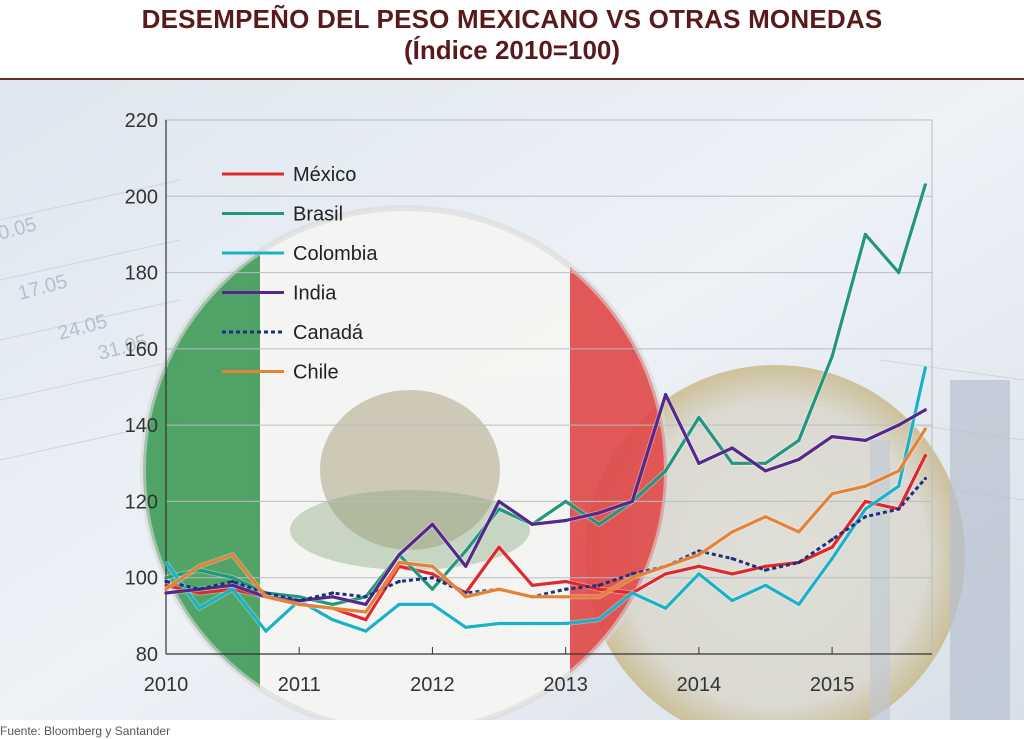 The image size is (1024, 739). I want to click on legend-label: India, so click(315, 294).